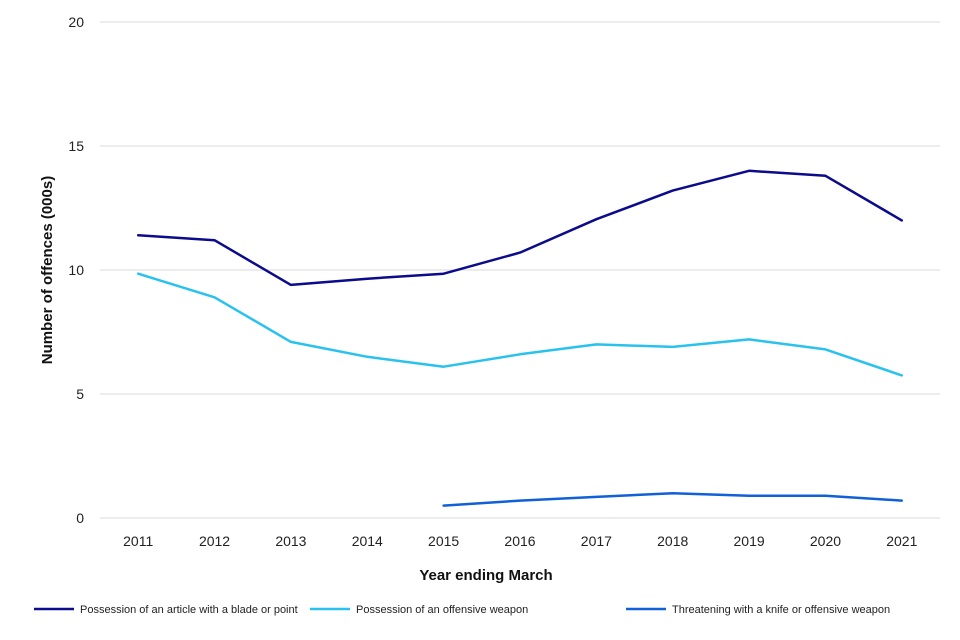 This screenshot has height=640, width=960. Describe the element at coordinates (442, 610) in the screenshot. I see `legend-label: Possession of an offensive weapon` at that location.